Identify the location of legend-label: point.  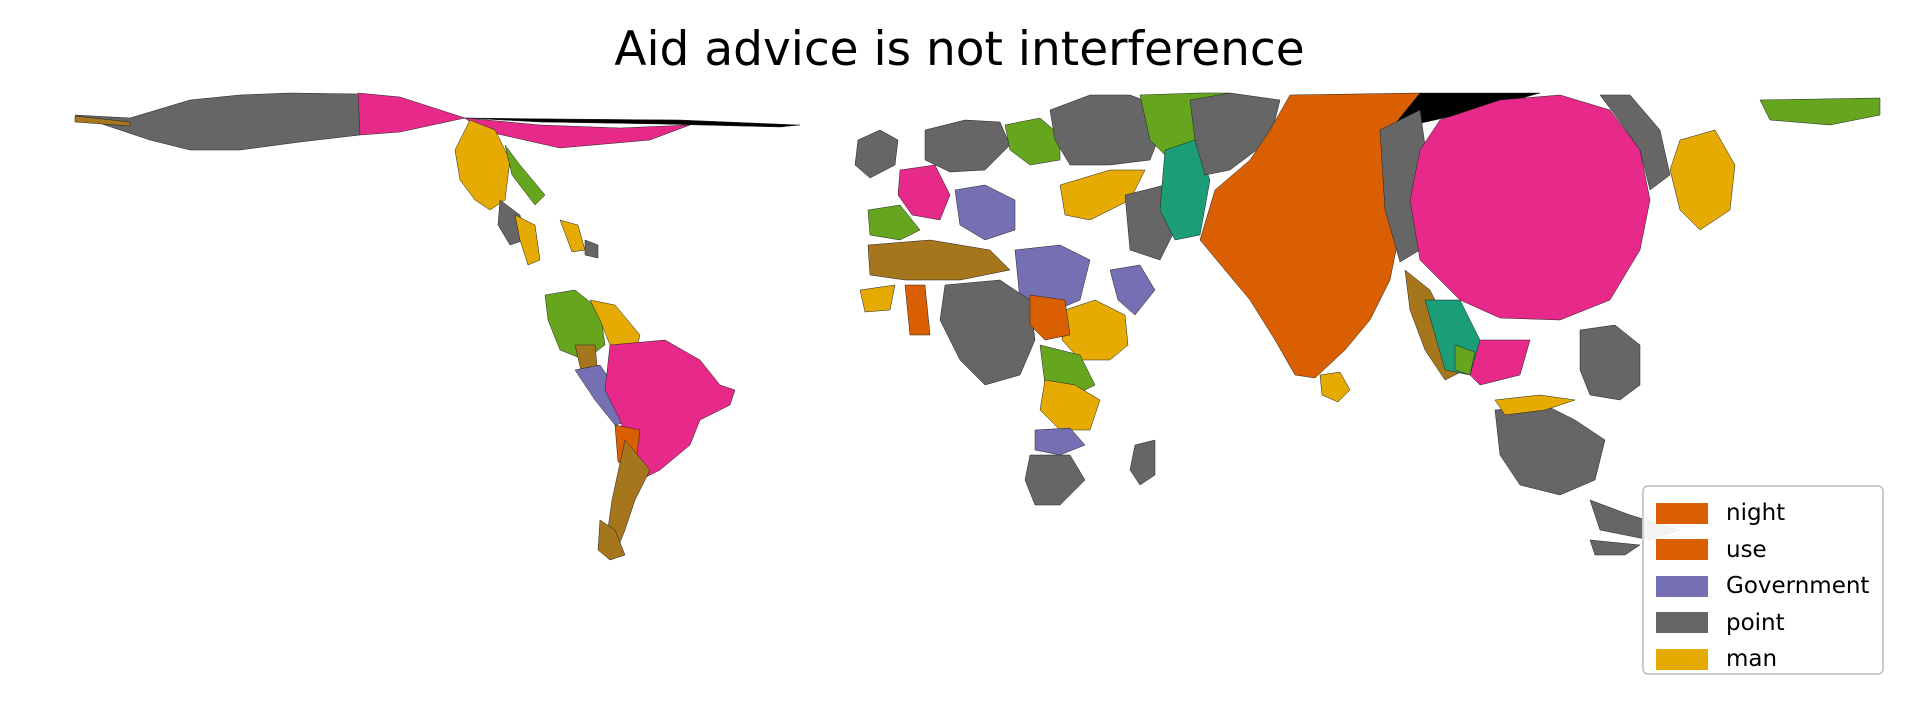
(1755, 622).